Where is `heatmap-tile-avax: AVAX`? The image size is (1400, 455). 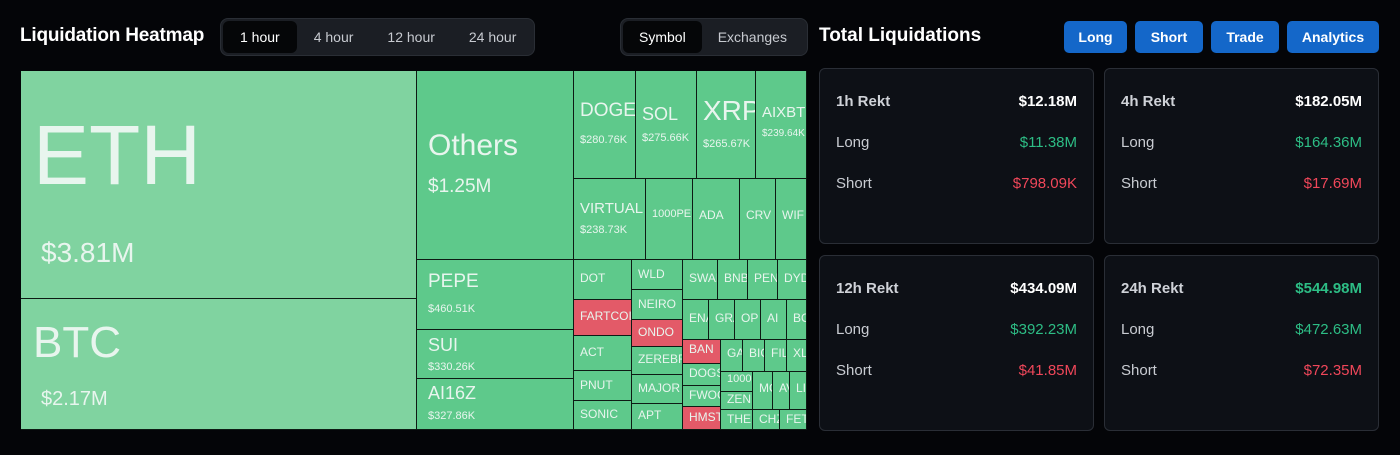 heatmap-tile-avax: AVAX is located at coordinates (781, 391).